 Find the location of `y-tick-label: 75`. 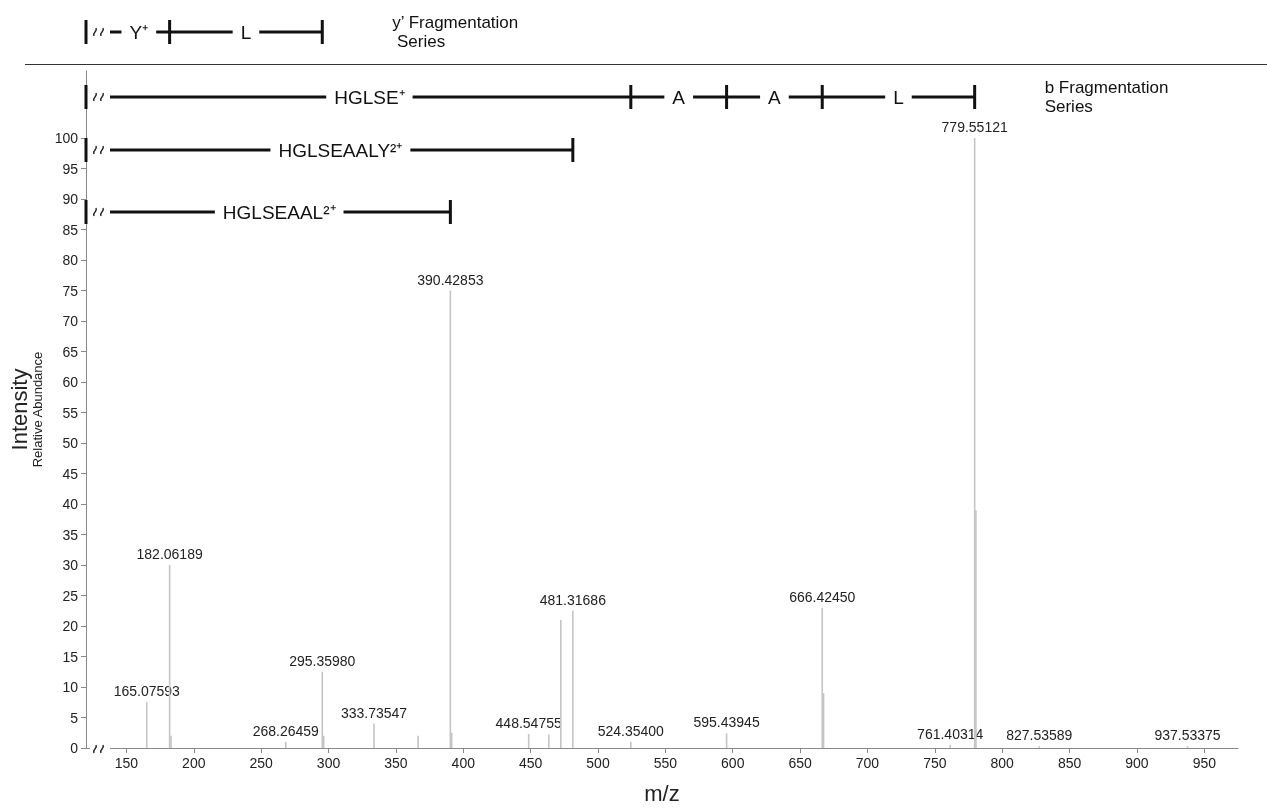

y-tick-label: 75 is located at coordinates (70, 290).